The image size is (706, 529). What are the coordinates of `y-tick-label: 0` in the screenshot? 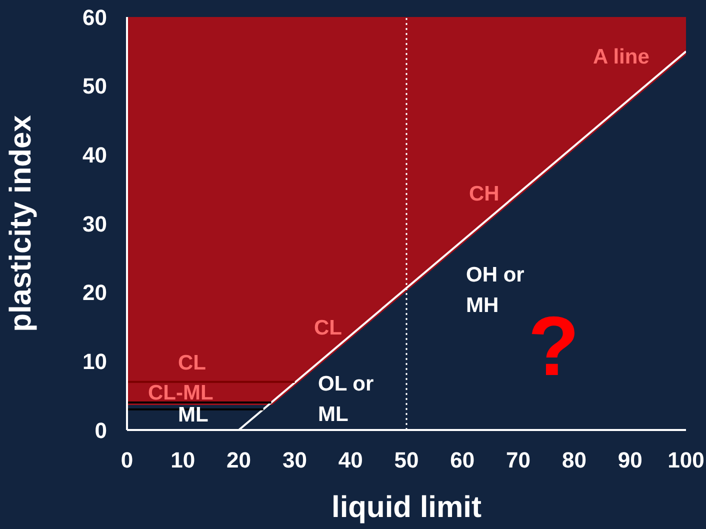 It's located at (100, 430).